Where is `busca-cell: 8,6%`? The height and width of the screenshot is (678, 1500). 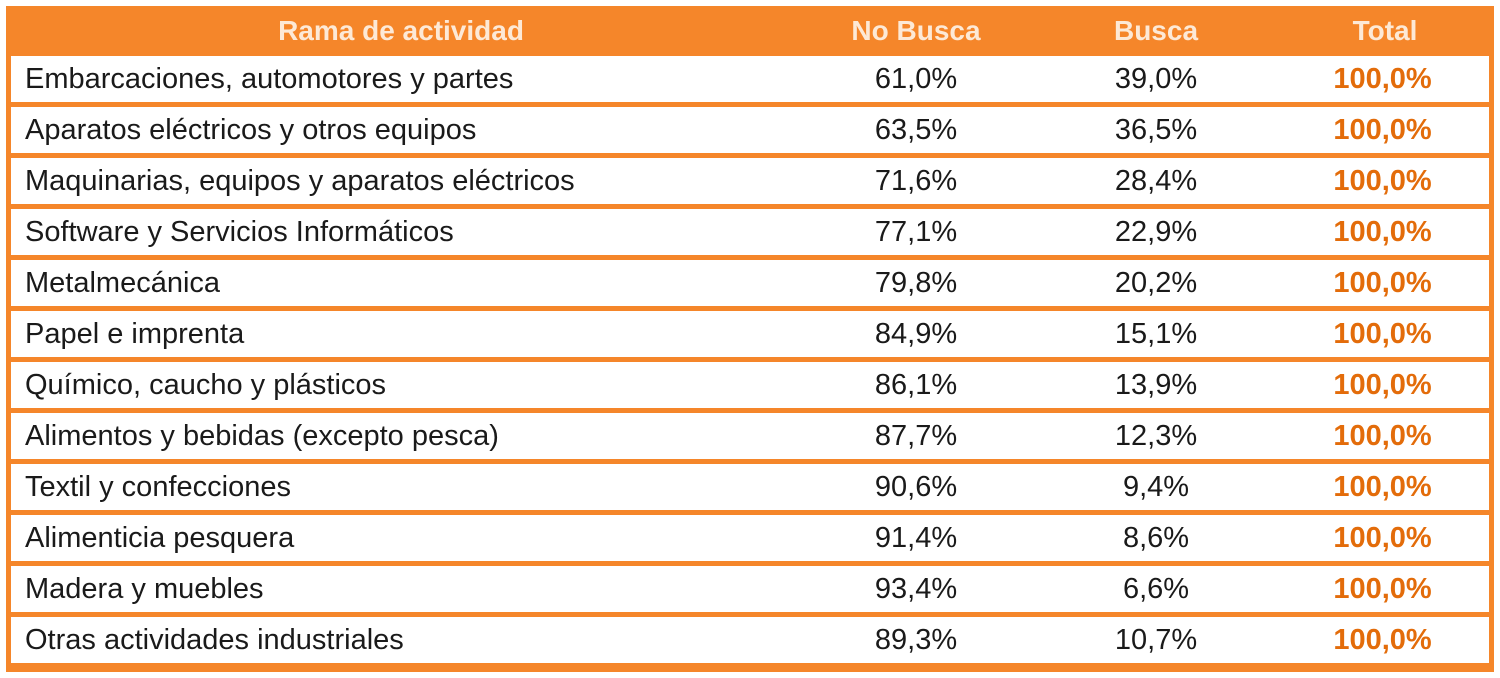
busca-cell: 8,6% is located at coordinates (1156, 540).